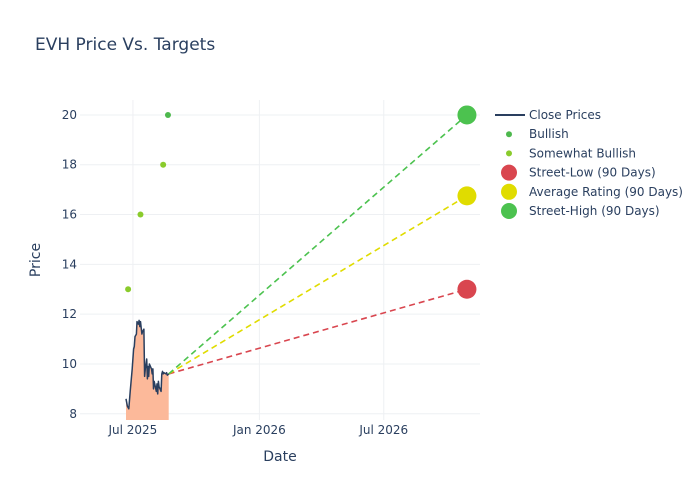  Describe the element at coordinates (69, 165) in the screenshot. I see `y-tick-label: 18` at that location.